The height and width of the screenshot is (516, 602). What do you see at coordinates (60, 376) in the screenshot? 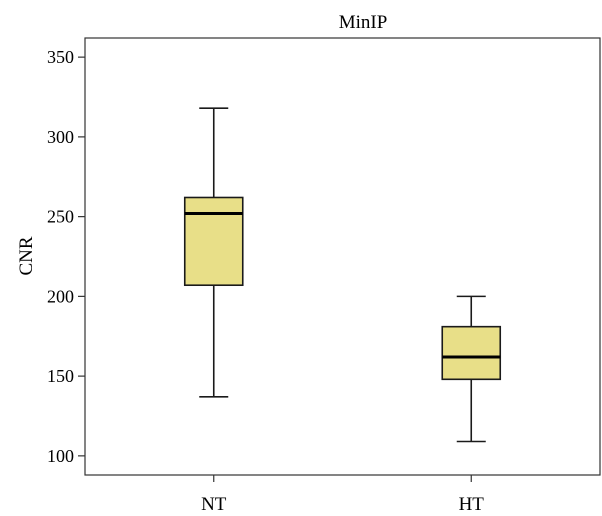
I see `y-tick-label: 150` at bounding box center [60, 376].